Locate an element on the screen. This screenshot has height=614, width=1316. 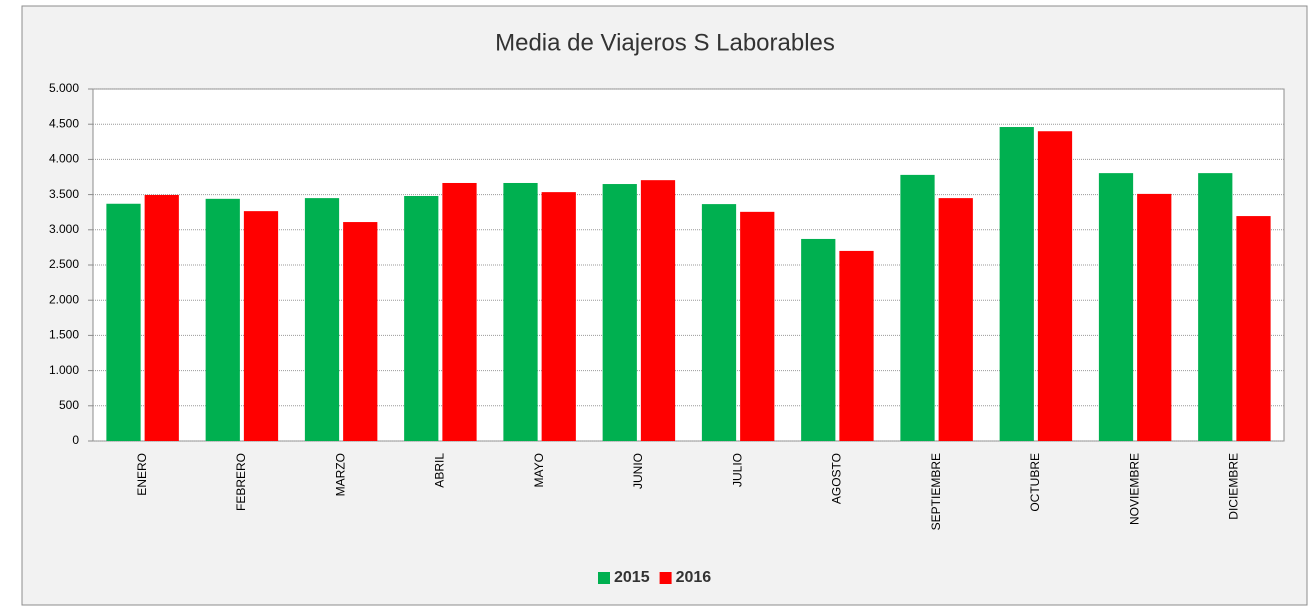
y-tick-label: 3.000 is located at coordinates (64, 229).